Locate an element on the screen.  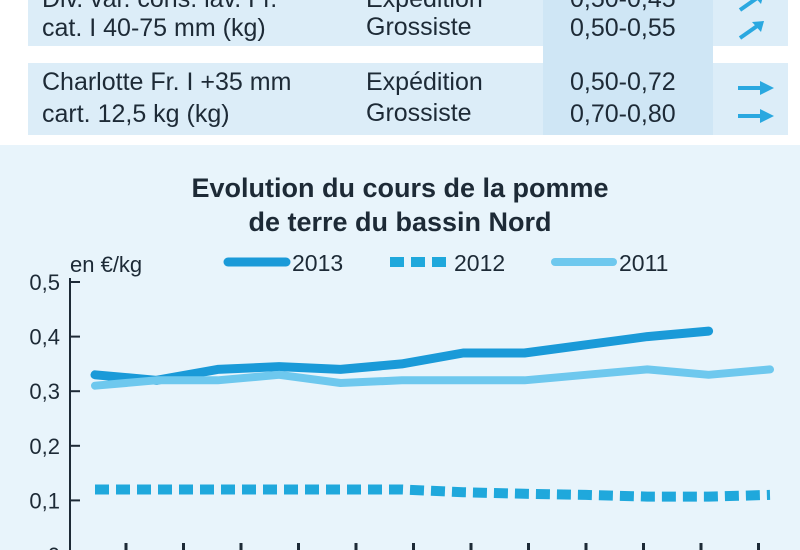
y-tick-label: 0 is located at coordinates (54, 546).